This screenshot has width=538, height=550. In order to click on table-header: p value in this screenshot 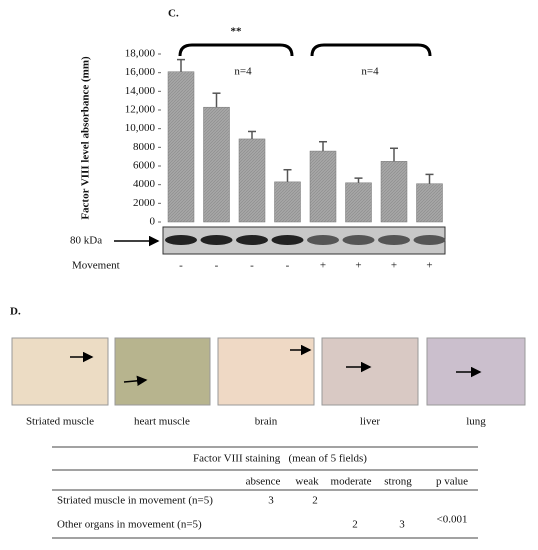, I will do `click(452, 482)`.